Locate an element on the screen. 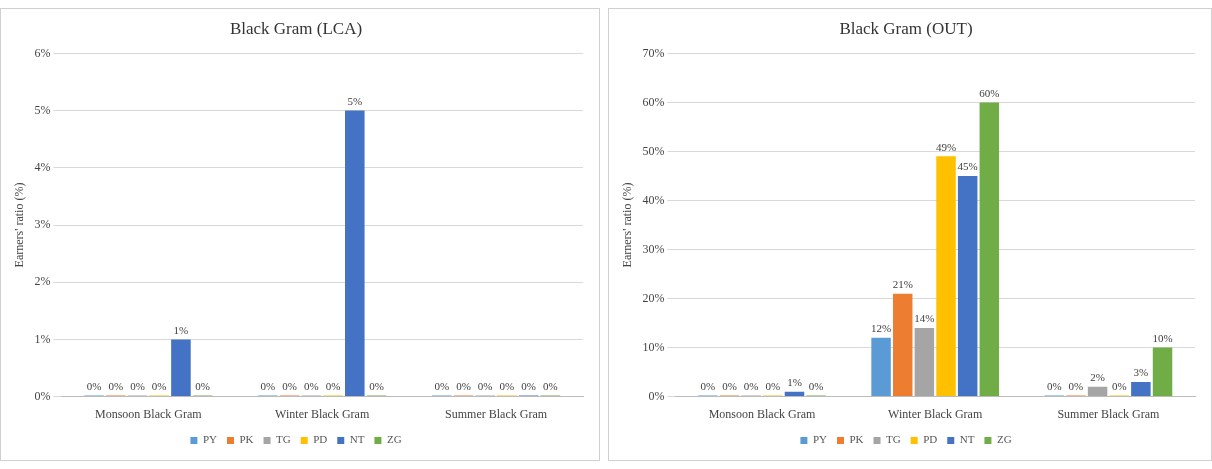 Image resolution: width=1212 pixels, height=469 pixels. chart-title: Black Gram (OUT) is located at coordinates (906, 28).